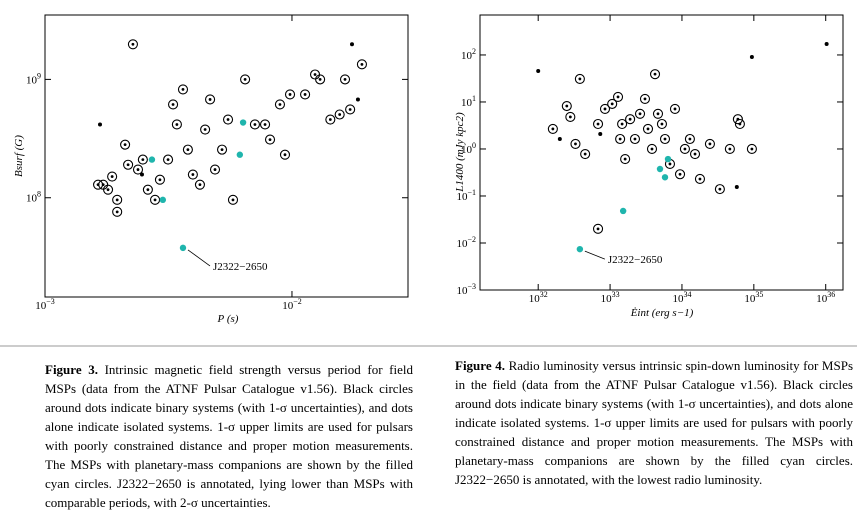  I want to click on tick-label: 1032, so click(538, 297).